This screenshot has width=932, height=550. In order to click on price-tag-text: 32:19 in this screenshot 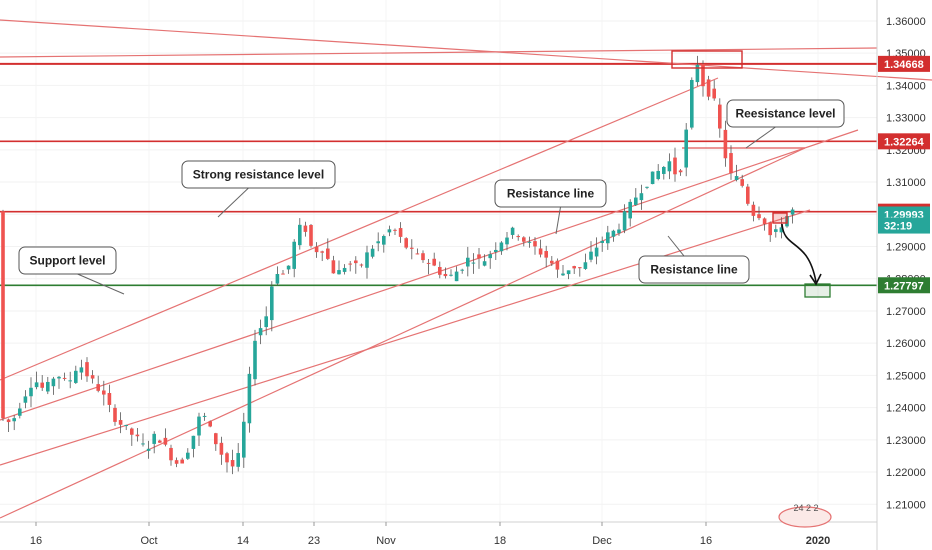, I will do `click(898, 227)`.